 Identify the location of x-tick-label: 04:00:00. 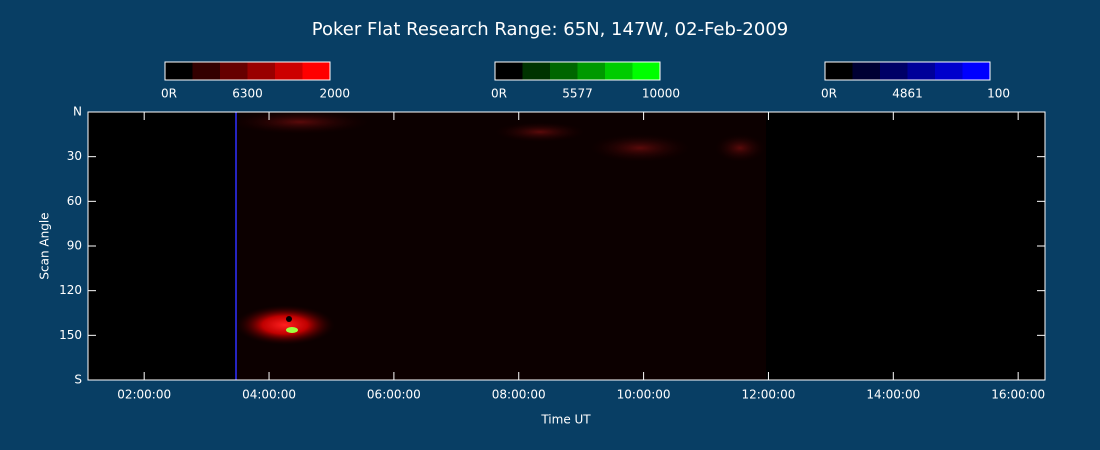
(269, 395).